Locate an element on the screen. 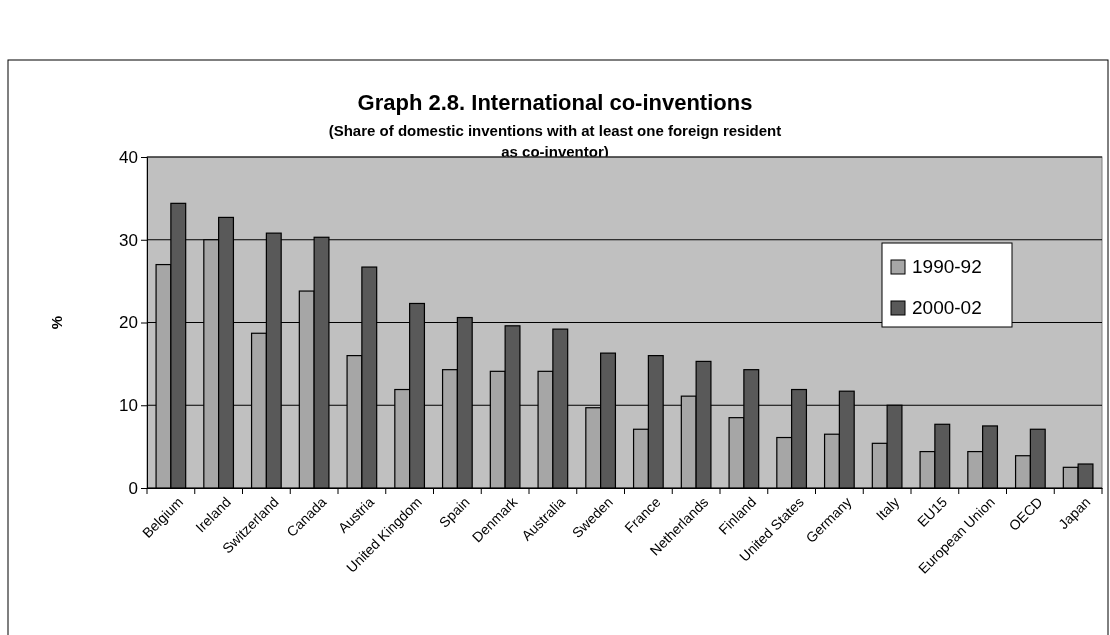 This screenshot has width=1110, height=635. chart-subtitle: (Share of domestic inventions with at least one foreign resident as co-inventor) is located at coordinates (555, 141).